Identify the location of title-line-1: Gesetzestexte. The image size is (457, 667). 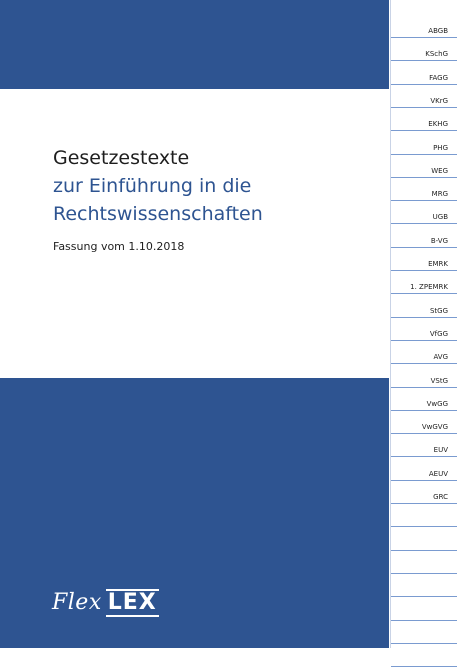
(121, 158).